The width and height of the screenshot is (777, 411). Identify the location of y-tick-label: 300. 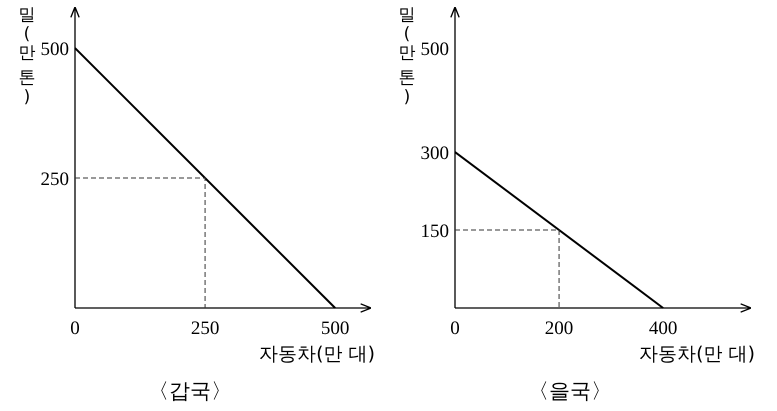
(434, 153).